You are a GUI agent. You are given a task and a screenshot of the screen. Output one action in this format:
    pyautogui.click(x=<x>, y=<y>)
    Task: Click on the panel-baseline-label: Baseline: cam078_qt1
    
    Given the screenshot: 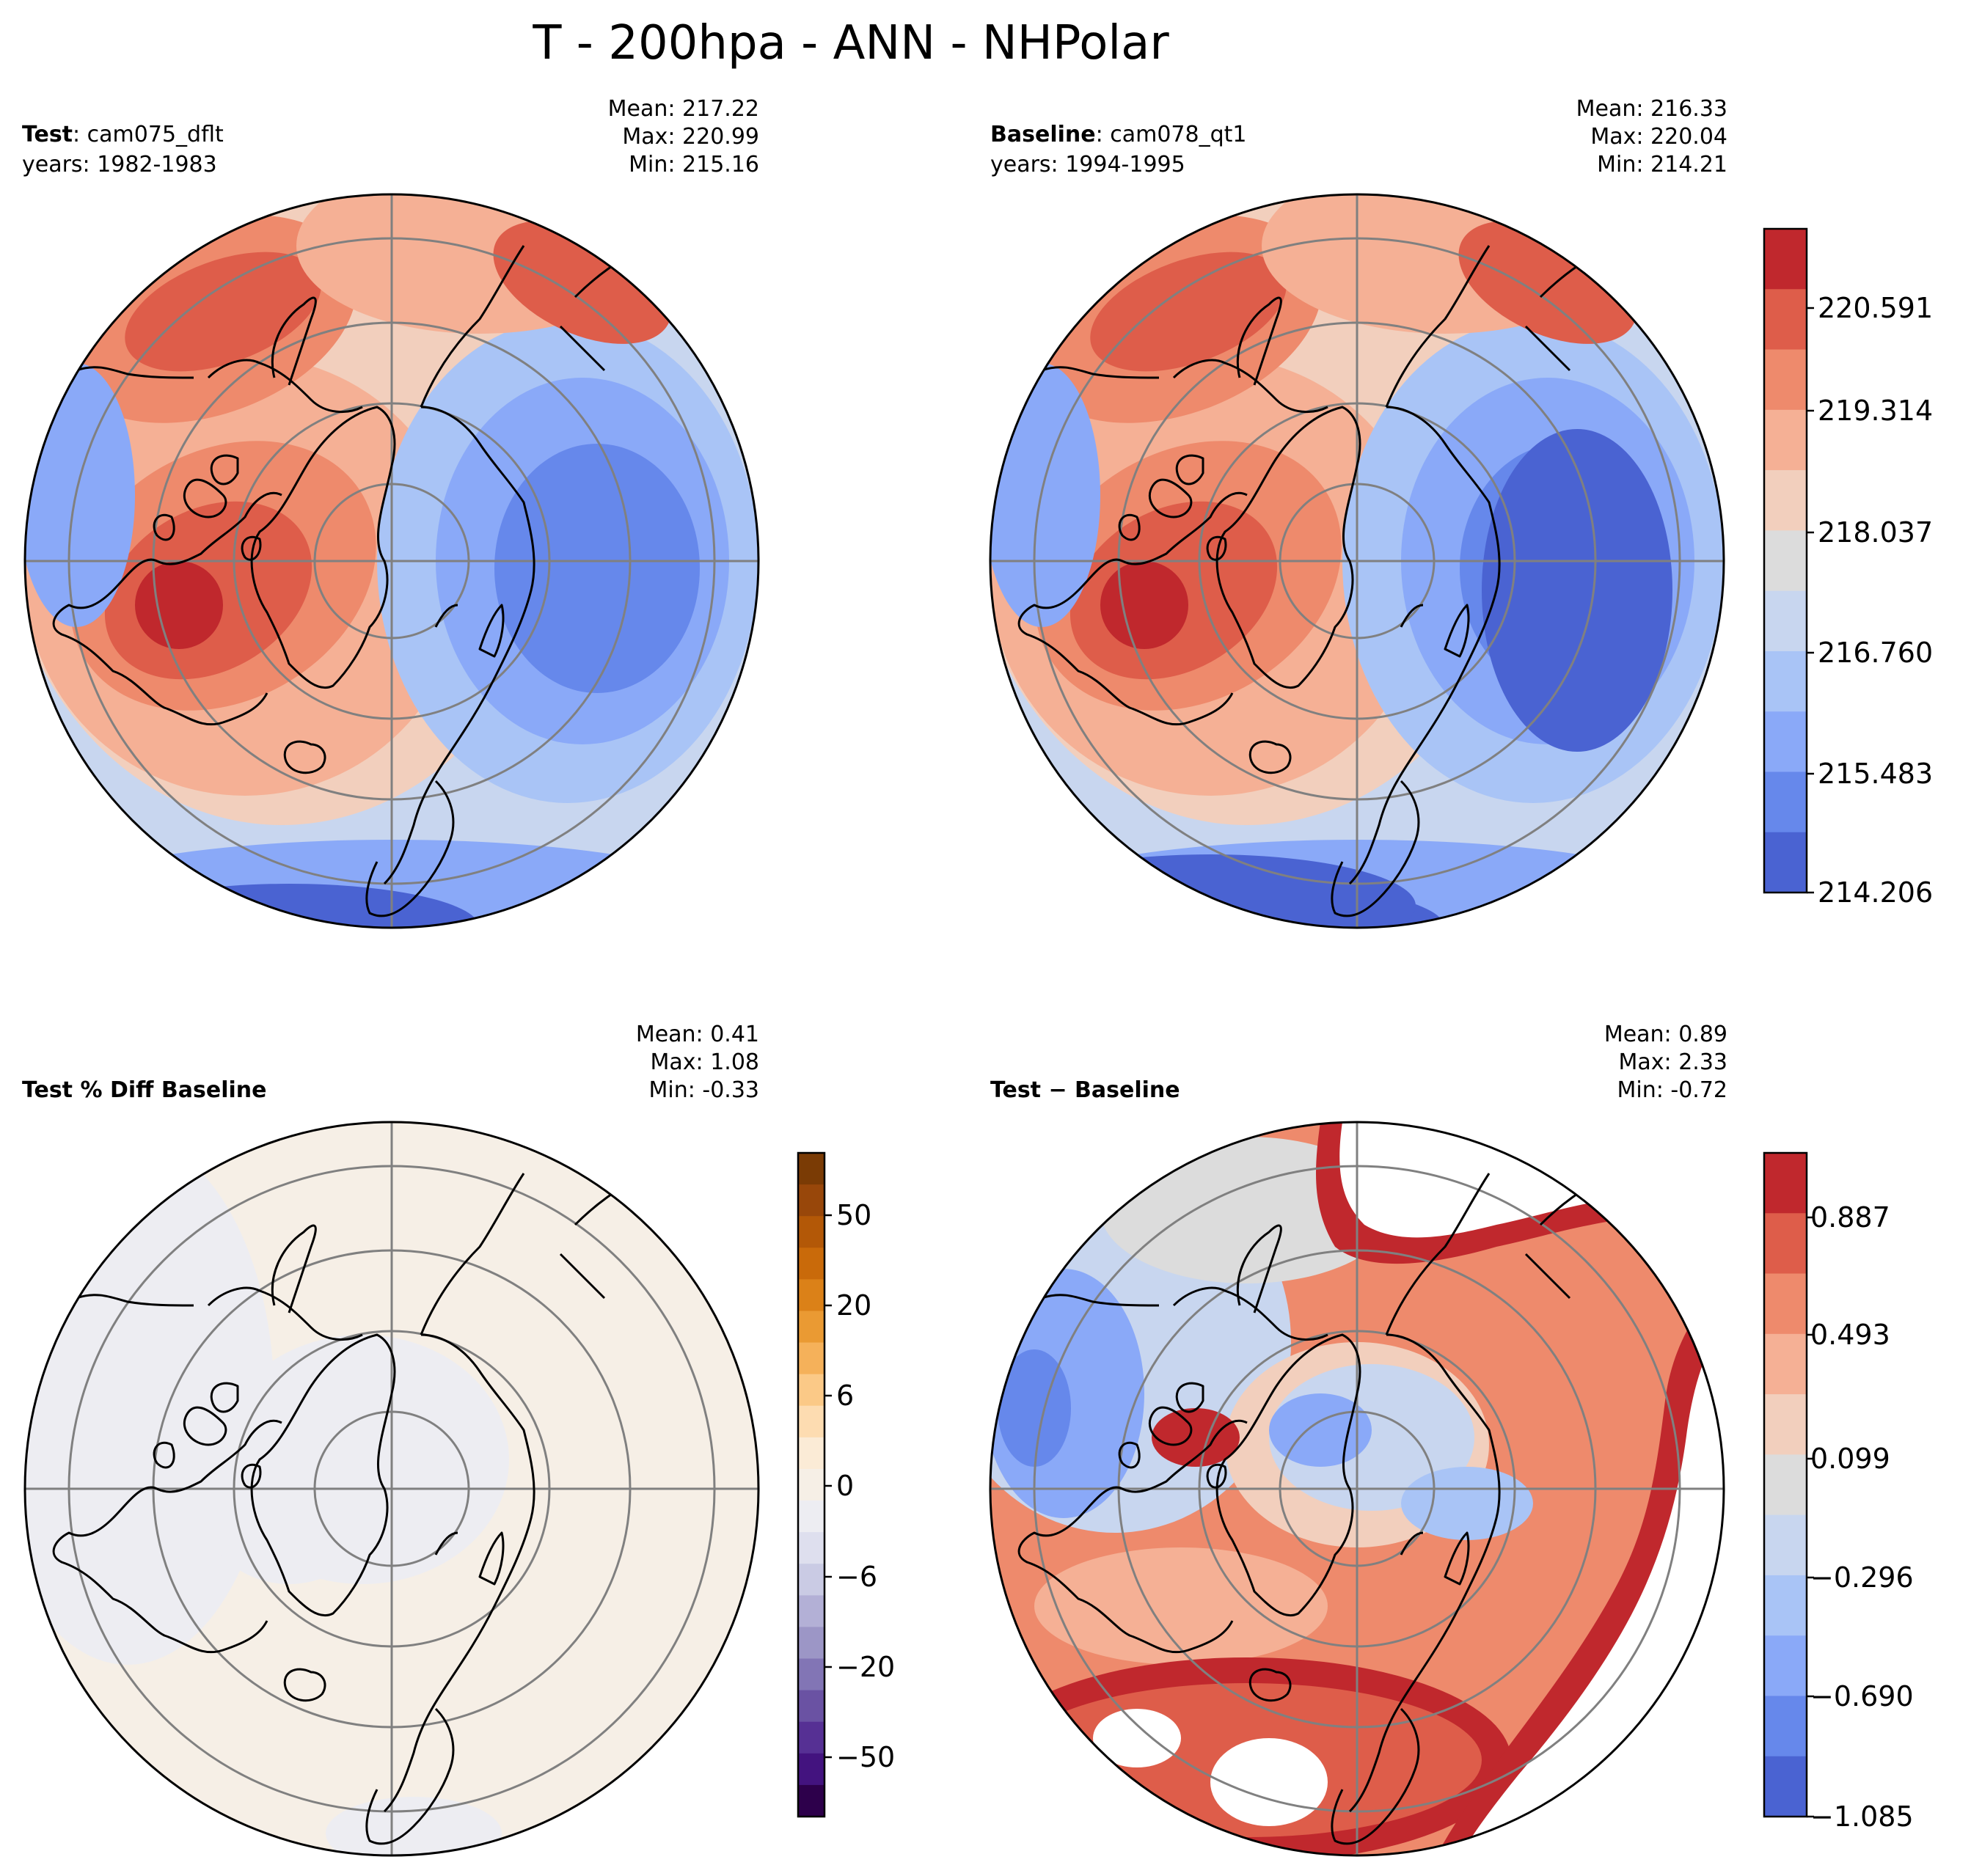 What is the action you would take?
    pyautogui.click(x=1118, y=134)
    